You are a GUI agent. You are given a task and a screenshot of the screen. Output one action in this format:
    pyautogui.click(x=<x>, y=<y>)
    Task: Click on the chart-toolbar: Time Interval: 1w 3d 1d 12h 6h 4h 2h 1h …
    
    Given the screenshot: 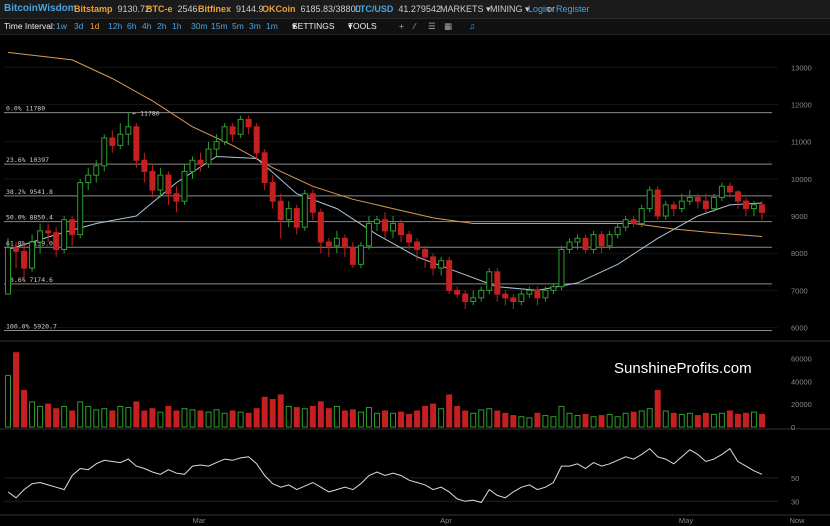 What is the action you would take?
    pyautogui.click(x=415, y=27)
    